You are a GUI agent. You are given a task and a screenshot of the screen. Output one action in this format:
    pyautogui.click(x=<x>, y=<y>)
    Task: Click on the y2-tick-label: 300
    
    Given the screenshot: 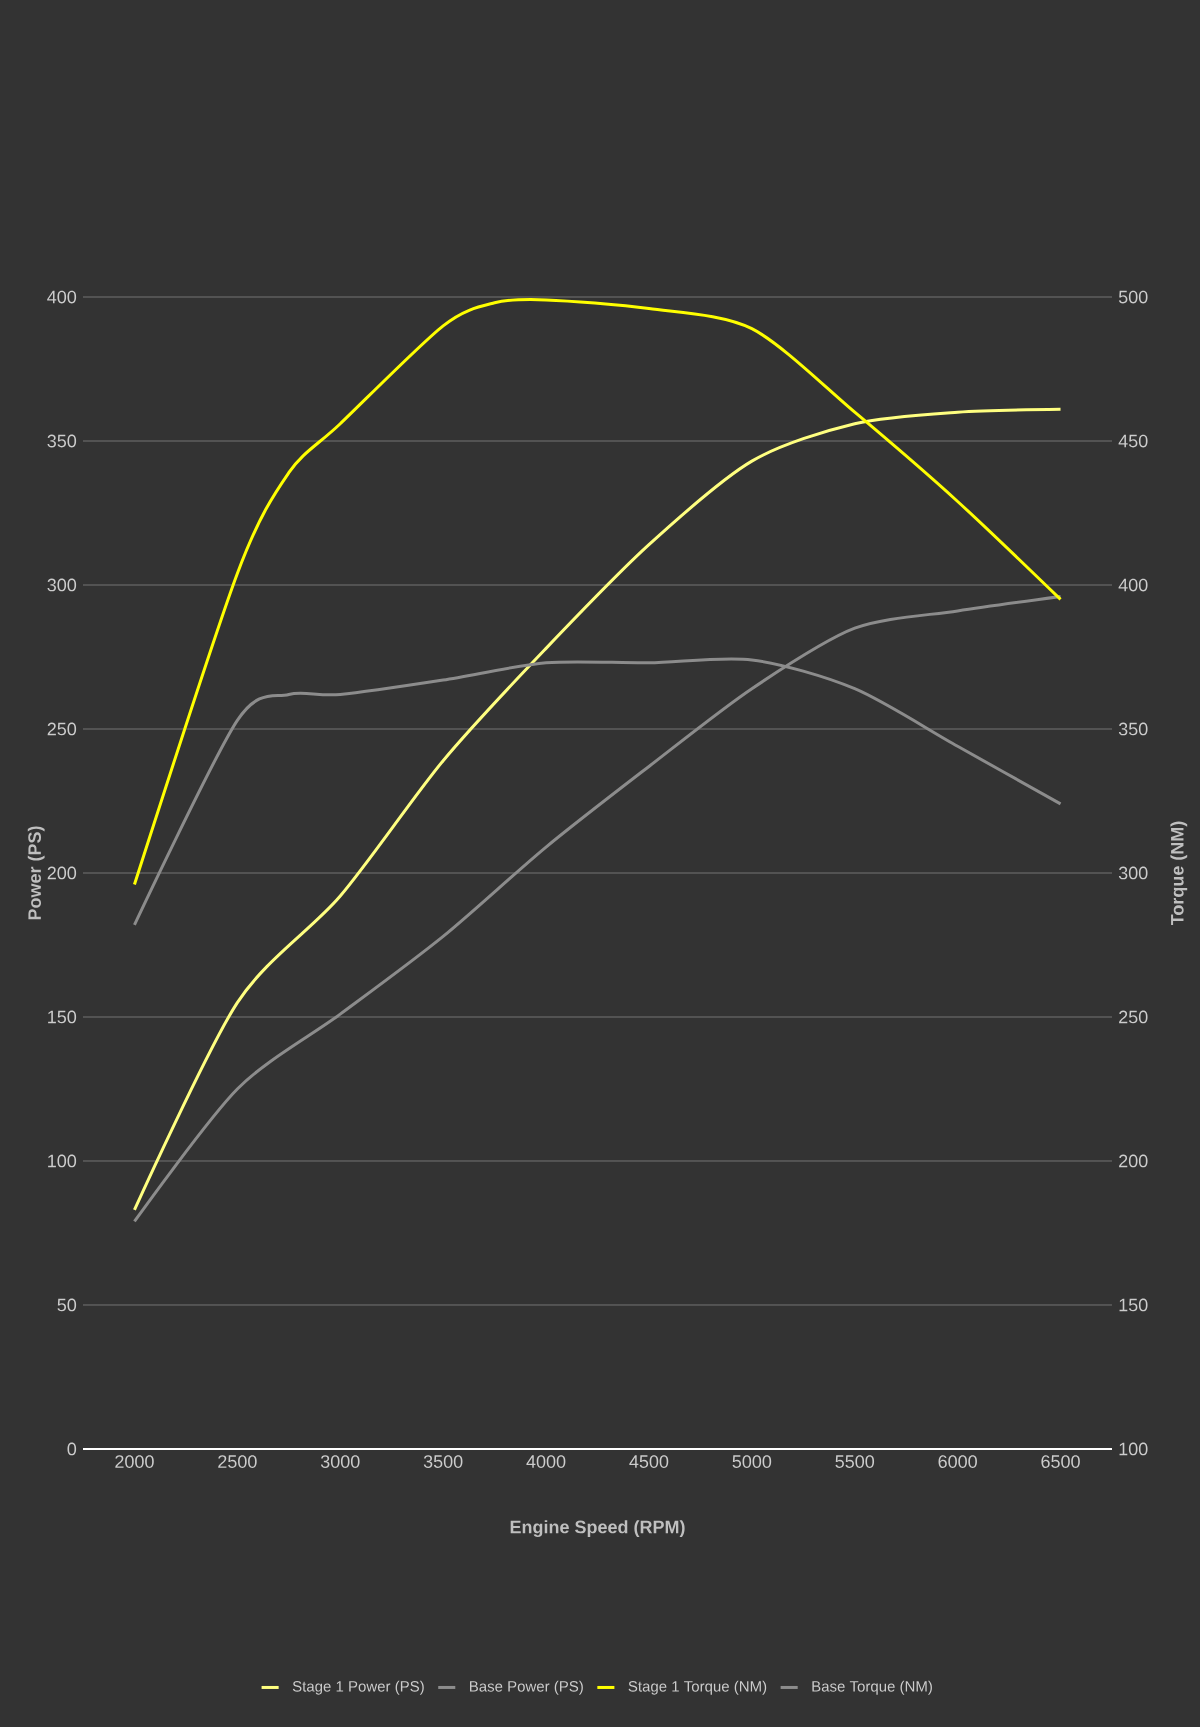 What is the action you would take?
    pyautogui.click(x=1133, y=873)
    